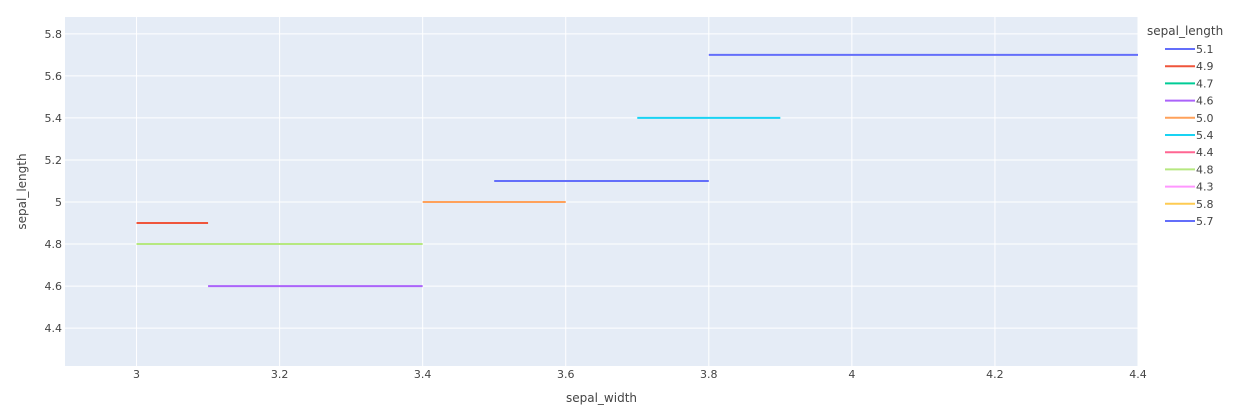 The height and width of the screenshot is (415, 1243). What do you see at coordinates (136, 374) in the screenshot?
I see `x-tick-label: 3` at bounding box center [136, 374].